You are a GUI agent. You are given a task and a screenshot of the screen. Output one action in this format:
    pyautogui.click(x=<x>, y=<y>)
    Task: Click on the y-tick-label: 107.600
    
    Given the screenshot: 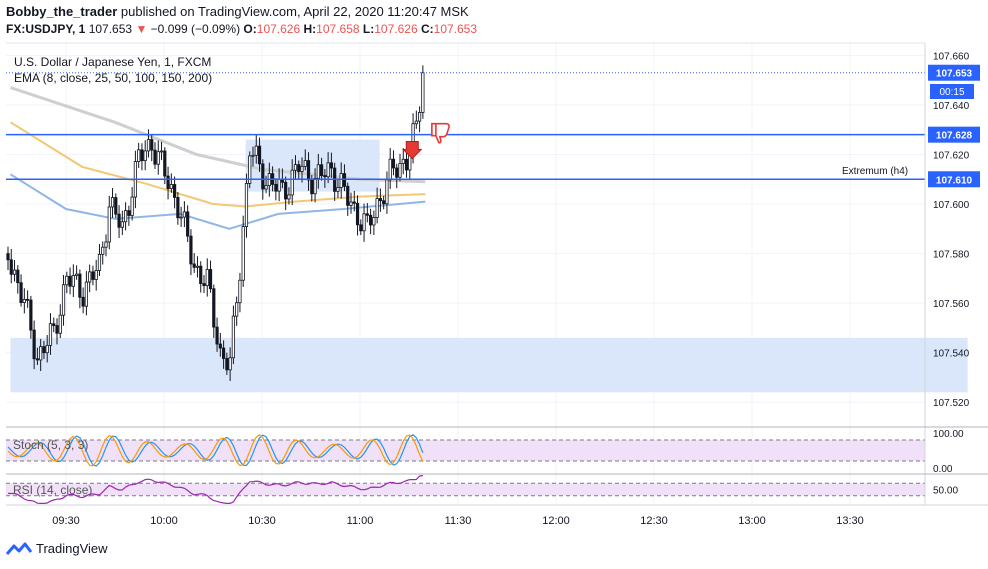 What is the action you would take?
    pyautogui.click(x=951, y=205)
    